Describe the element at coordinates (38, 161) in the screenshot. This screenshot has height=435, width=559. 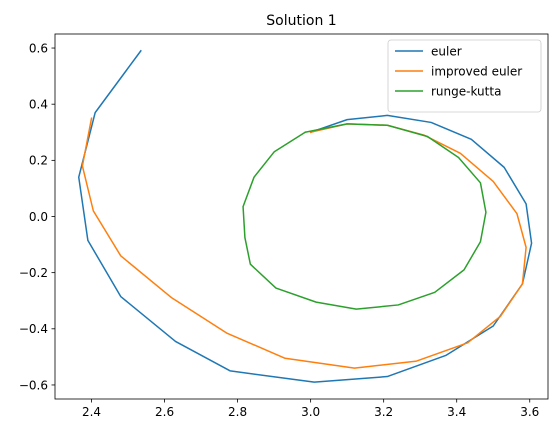
I see `y-tick-label: 0.2` at that location.